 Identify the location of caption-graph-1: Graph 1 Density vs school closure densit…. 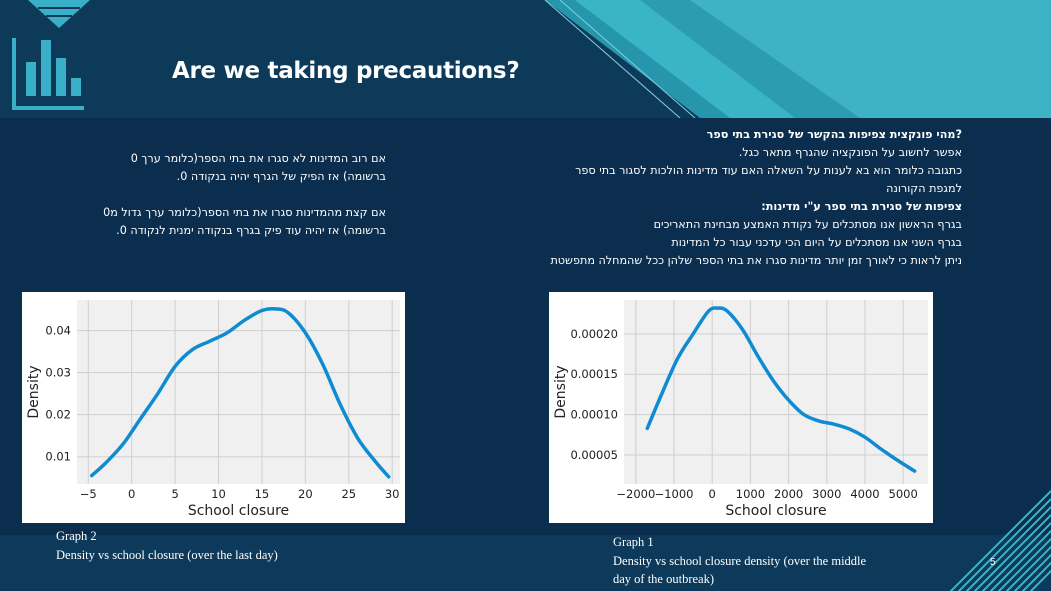
(739, 561).